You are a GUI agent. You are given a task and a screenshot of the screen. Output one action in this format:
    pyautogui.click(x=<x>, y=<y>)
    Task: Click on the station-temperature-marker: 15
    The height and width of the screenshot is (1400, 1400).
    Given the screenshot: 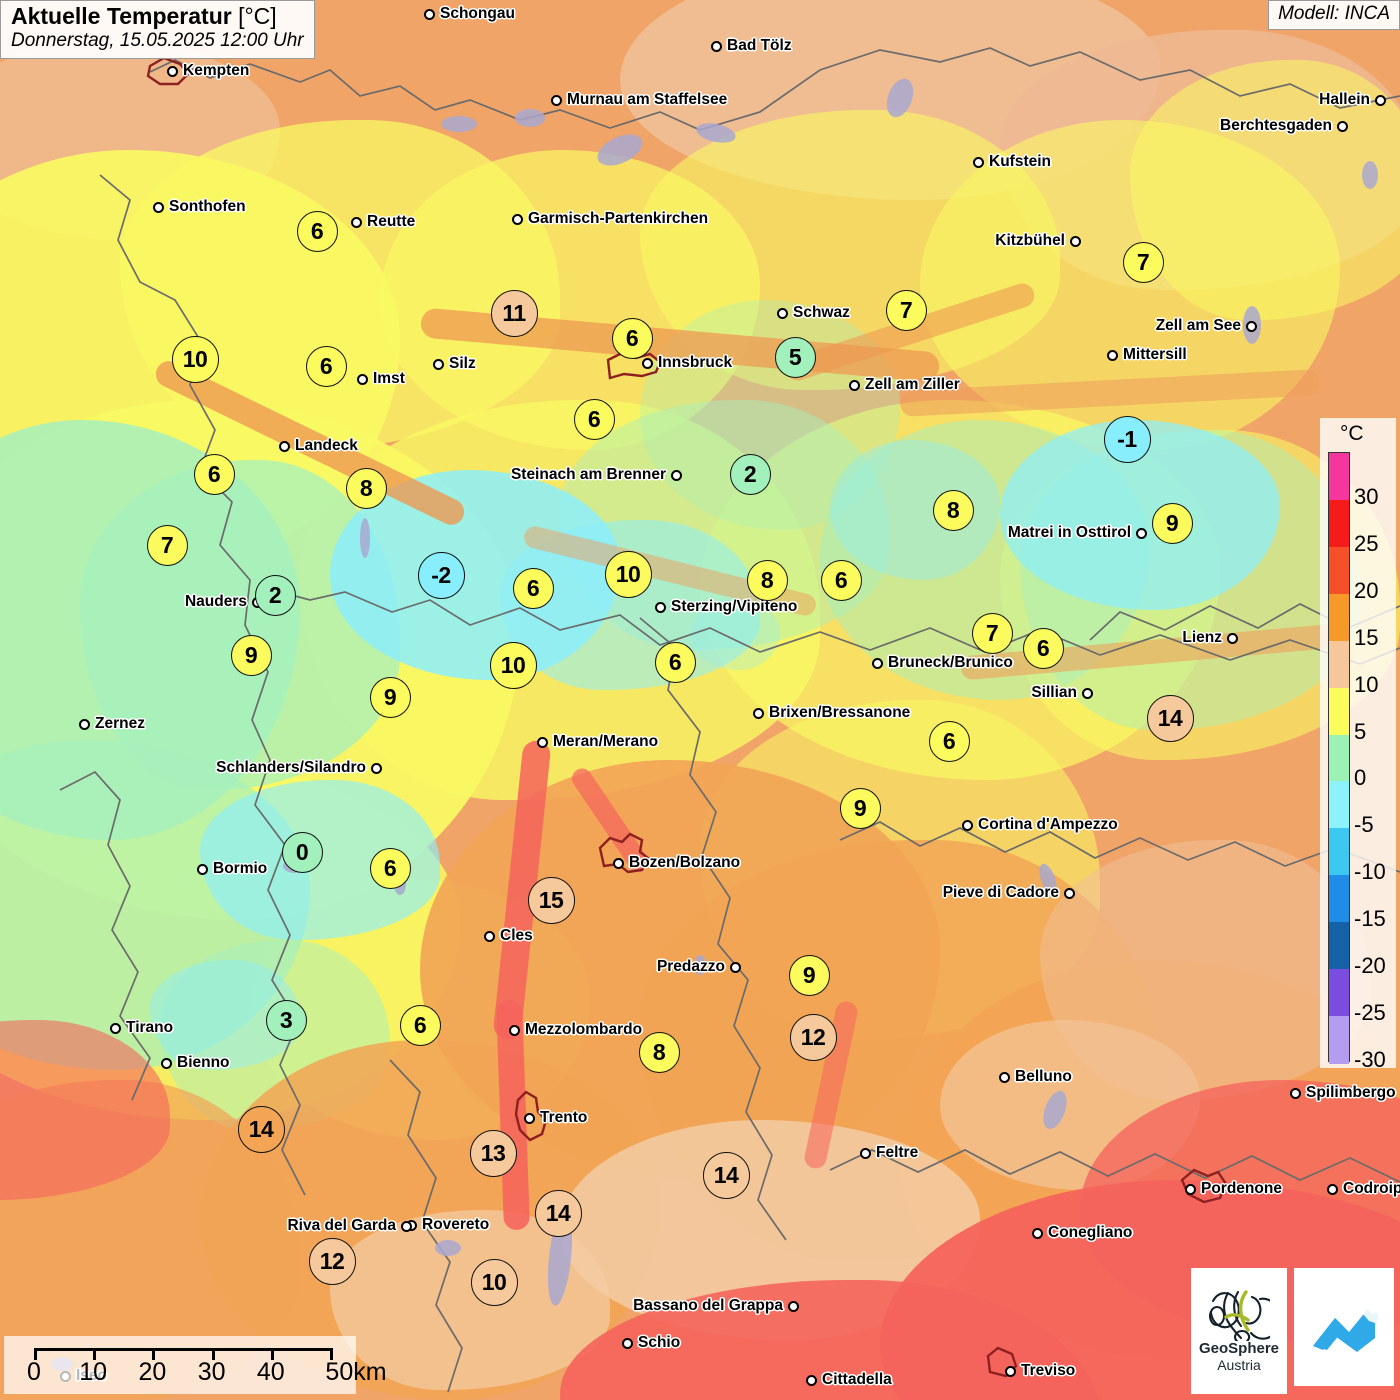 What is the action you would take?
    pyautogui.click(x=551, y=900)
    